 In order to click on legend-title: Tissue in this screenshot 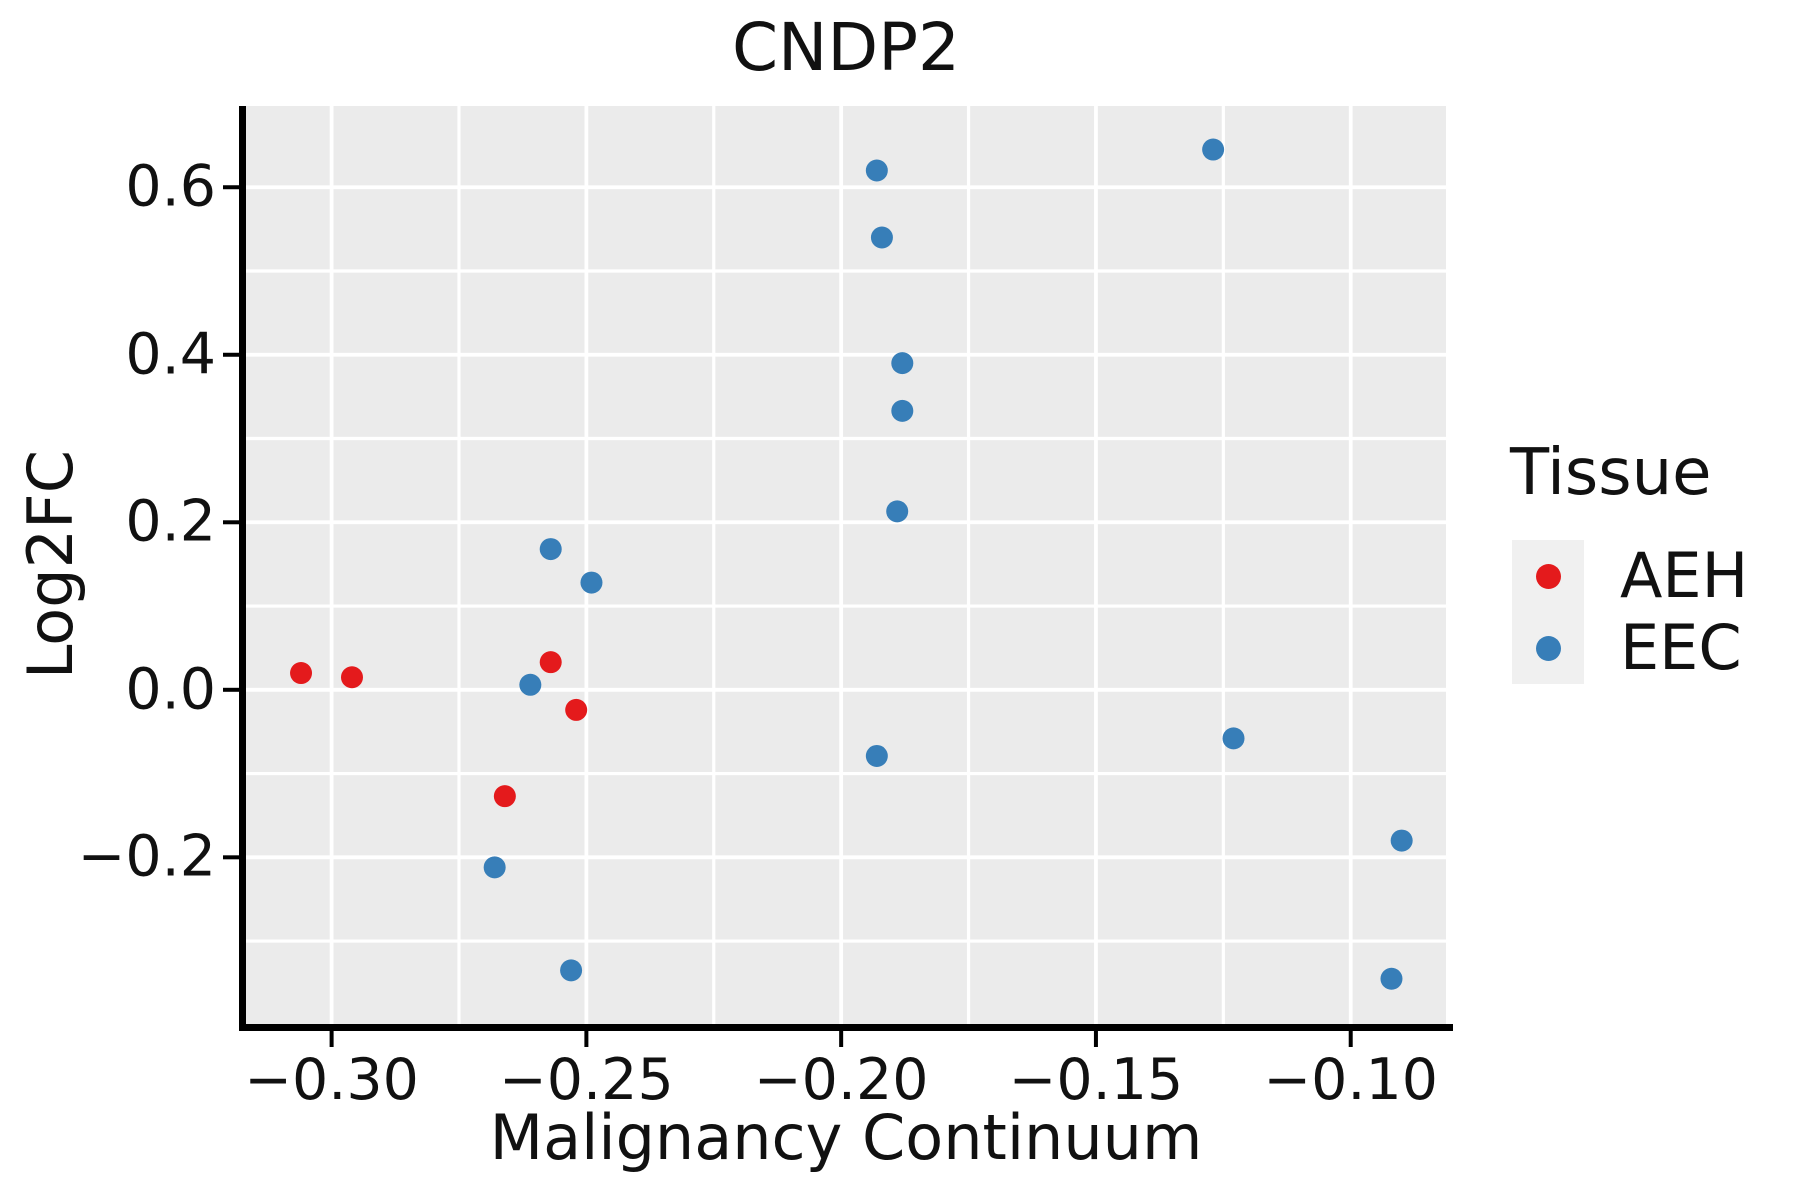, I will do `click(1611, 473)`.